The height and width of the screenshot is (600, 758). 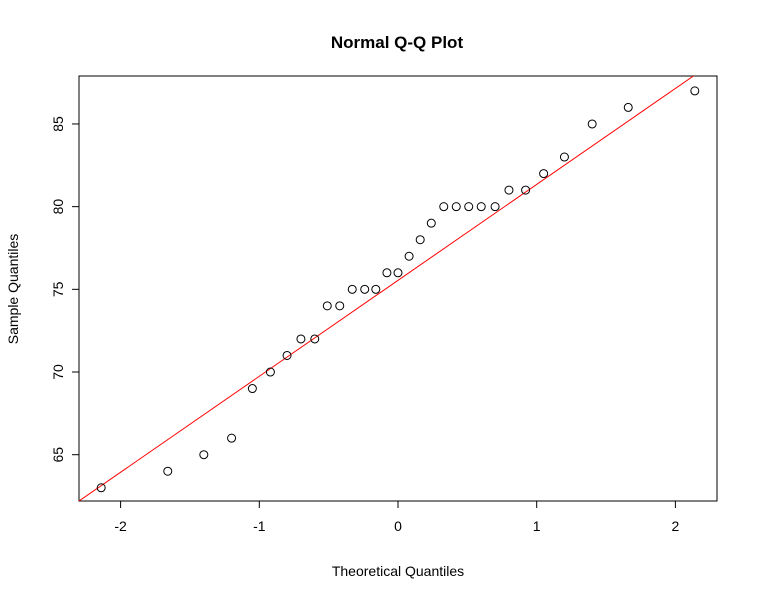 What do you see at coordinates (259, 526) in the screenshot?
I see `x-tick-label: -1` at bounding box center [259, 526].